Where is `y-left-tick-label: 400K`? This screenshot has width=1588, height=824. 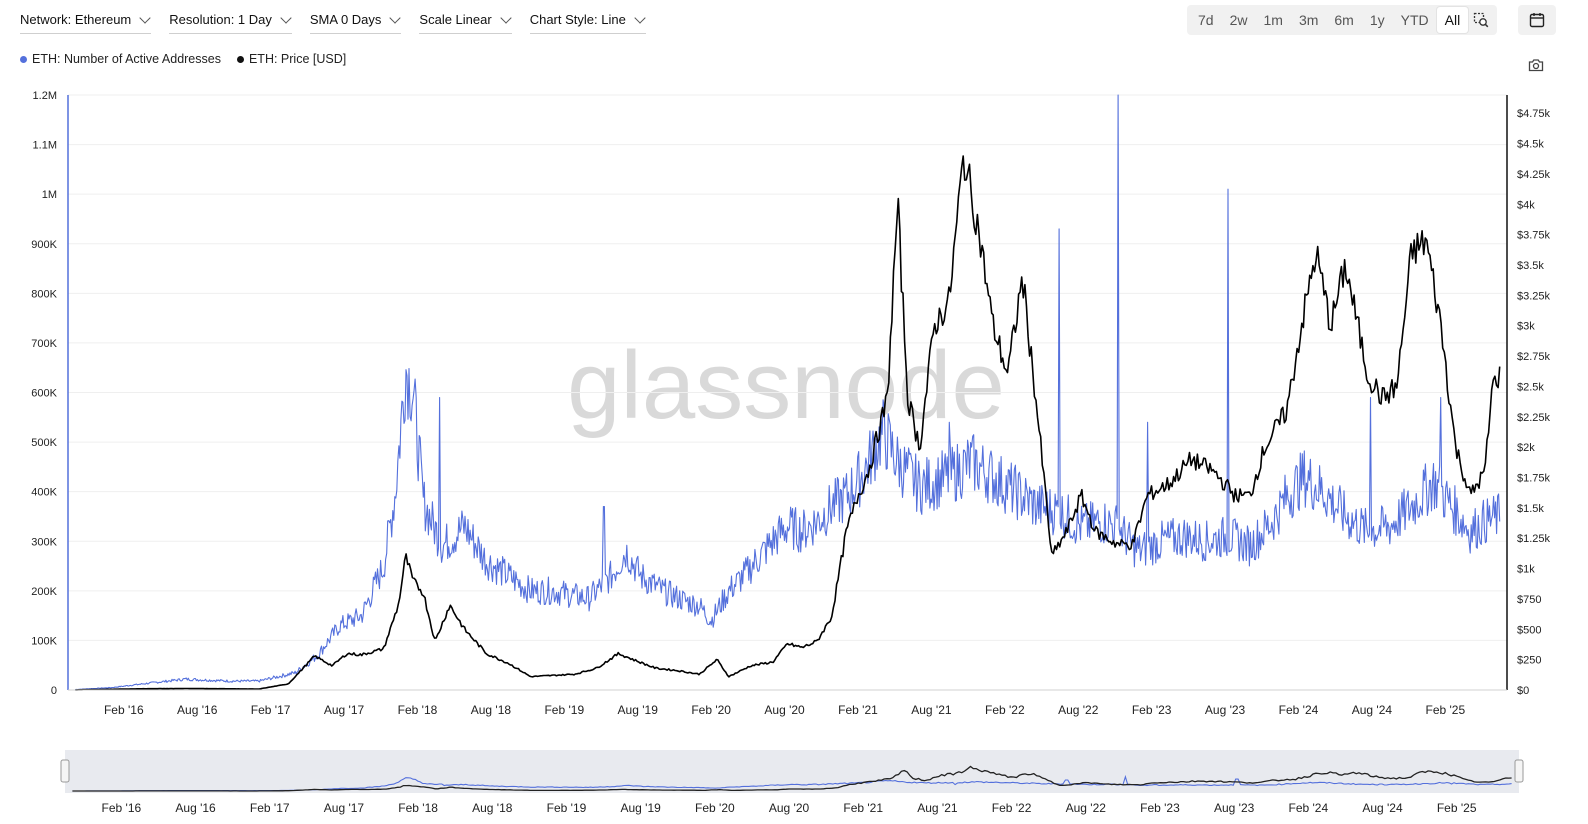
y-left-tick-label: 400K is located at coordinates (44, 493).